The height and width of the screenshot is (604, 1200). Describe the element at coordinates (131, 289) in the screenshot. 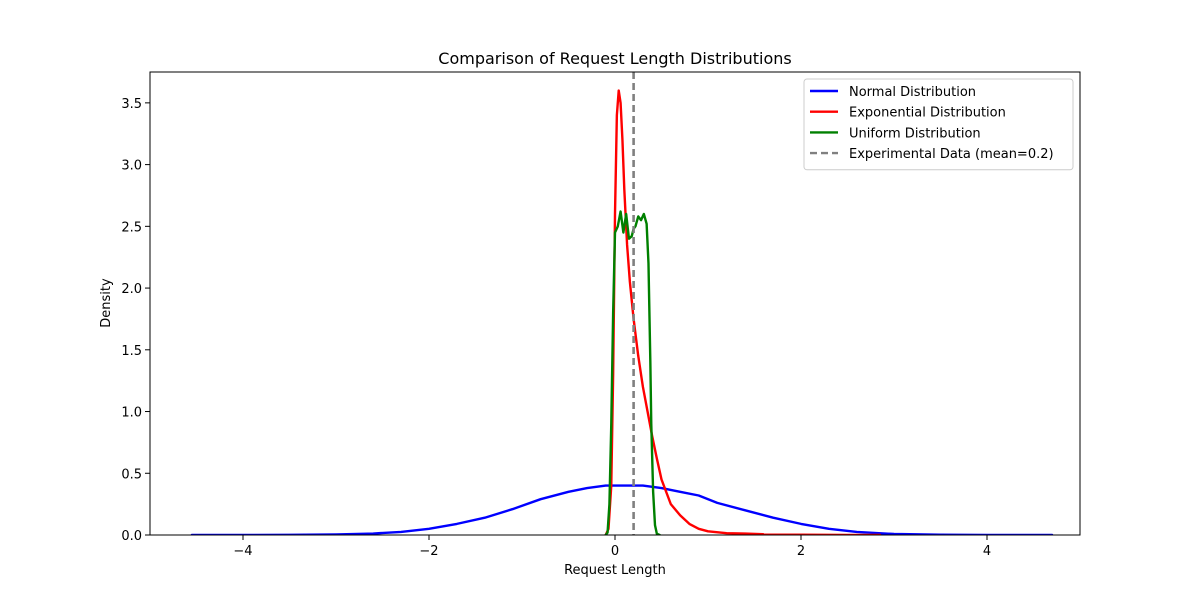

I see `y-tick-label: 2.0` at that location.